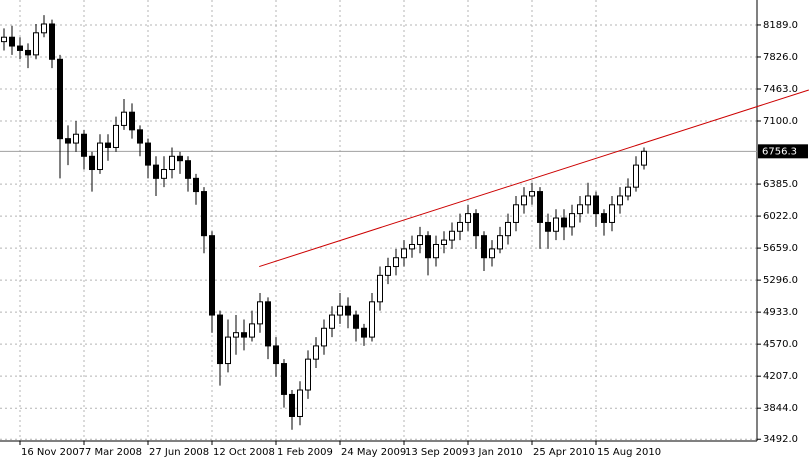 Image resolution: width=809 pixels, height=462 pixels. I want to click on y-tick-label: 5659.0, so click(780, 248).